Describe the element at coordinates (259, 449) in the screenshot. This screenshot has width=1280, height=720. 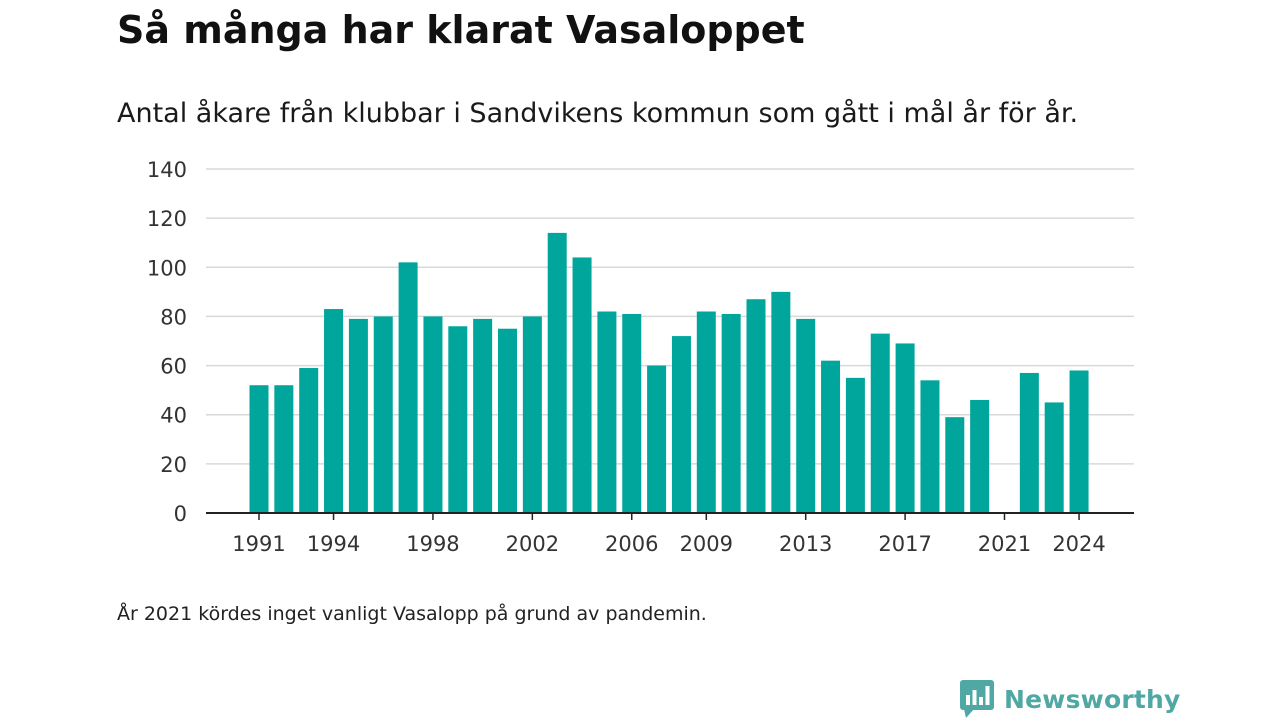
I see `bar-1991` at that location.